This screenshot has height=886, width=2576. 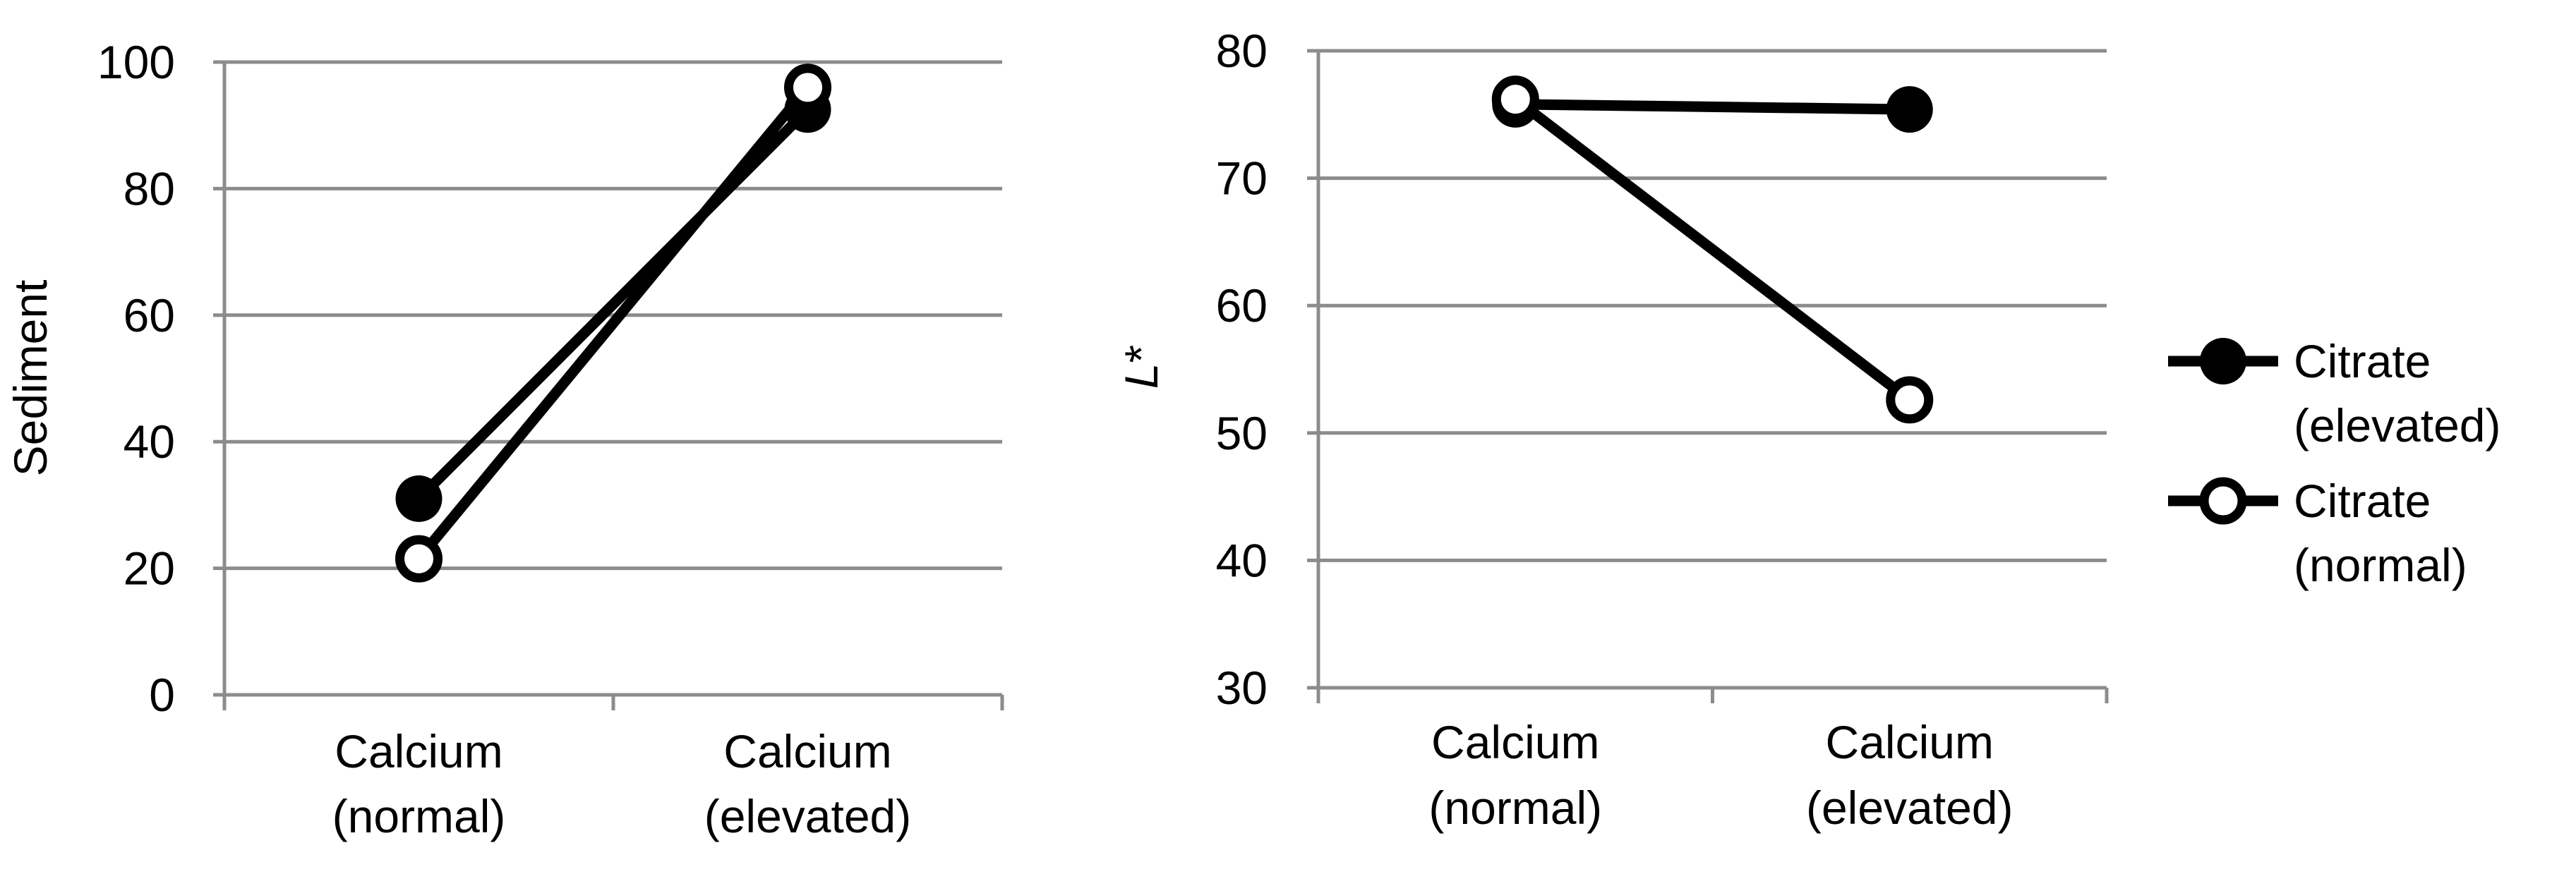 What do you see at coordinates (30, 378) in the screenshot?
I see `y-axis-title: Sediment` at bounding box center [30, 378].